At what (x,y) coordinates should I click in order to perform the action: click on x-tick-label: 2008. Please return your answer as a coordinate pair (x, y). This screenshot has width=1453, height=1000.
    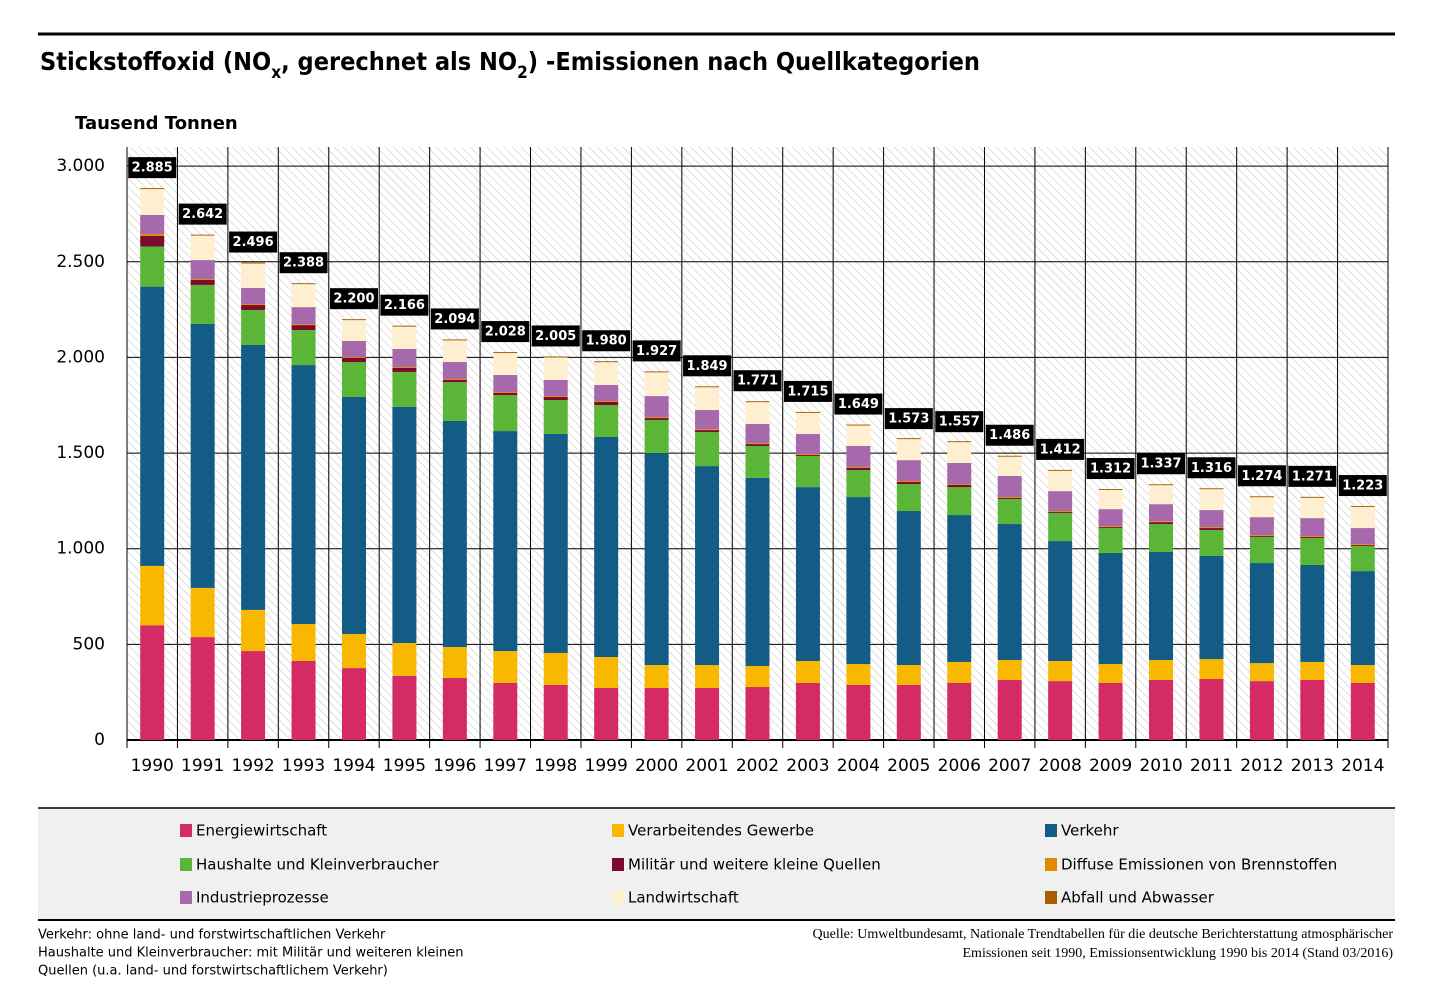
    Looking at the image, I should click on (1060, 766).